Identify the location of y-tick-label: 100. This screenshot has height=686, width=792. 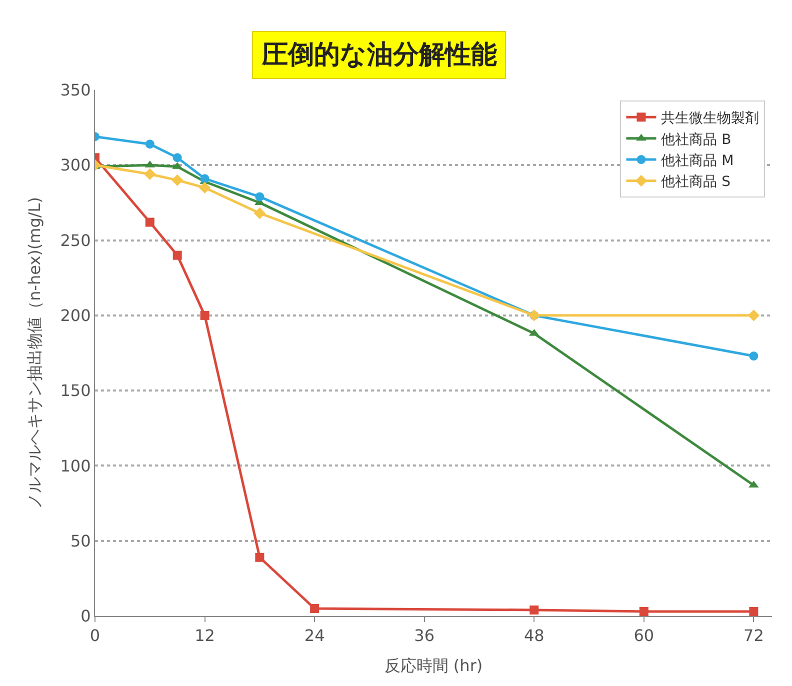
(75, 466).